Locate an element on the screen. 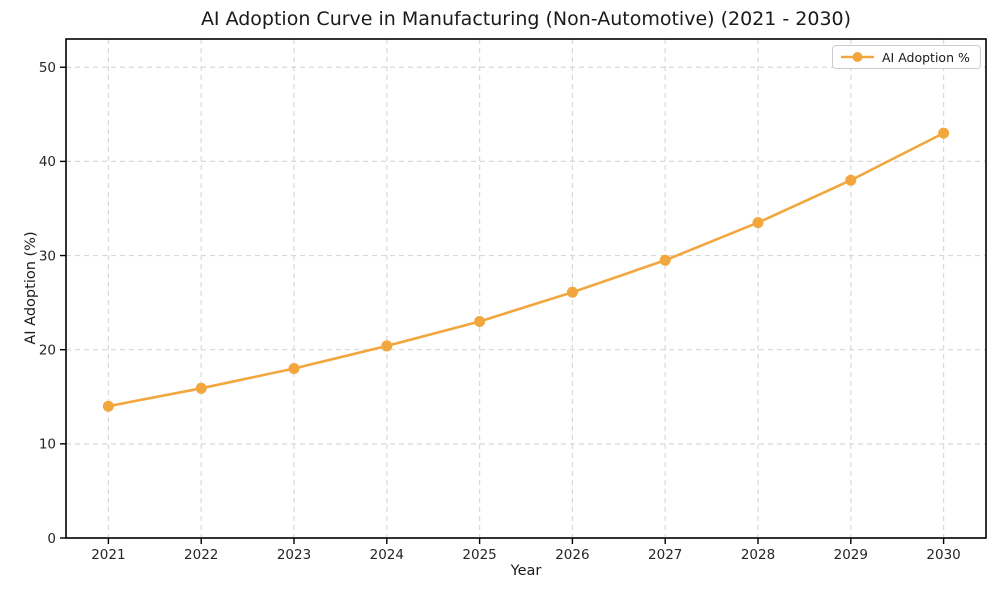 The width and height of the screenshot is (1000, 600). data-point-2028 is located at coordinates (758, 223).